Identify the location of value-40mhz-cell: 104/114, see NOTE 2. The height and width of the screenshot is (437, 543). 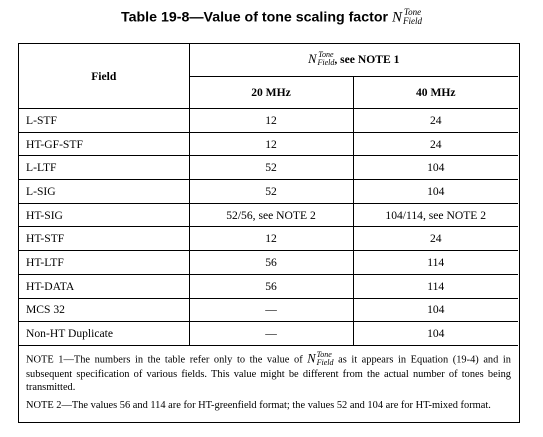
(435, 215).